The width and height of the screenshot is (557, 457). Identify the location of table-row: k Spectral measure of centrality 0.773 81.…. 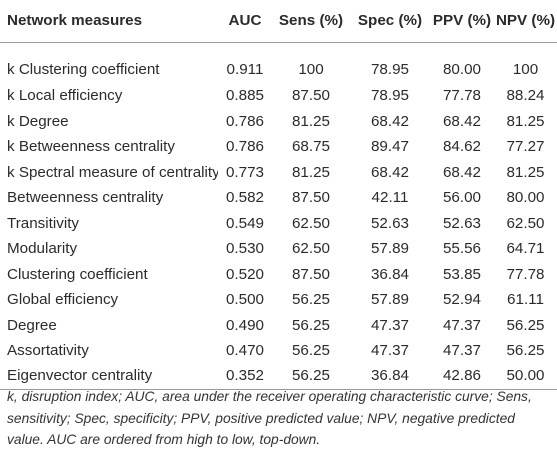
(278, 173).